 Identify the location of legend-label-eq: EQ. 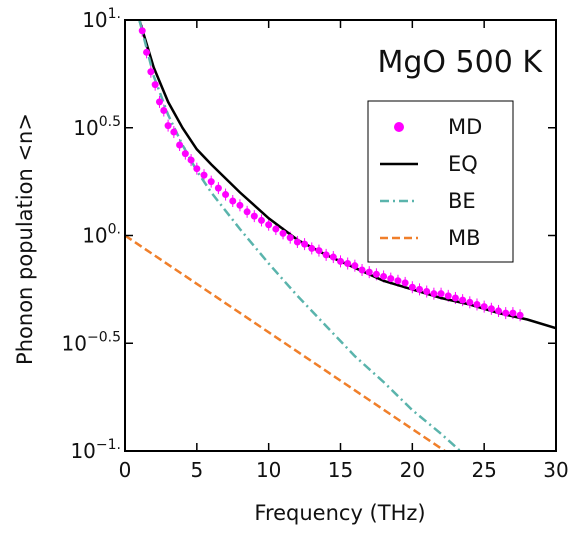
(463, 164).